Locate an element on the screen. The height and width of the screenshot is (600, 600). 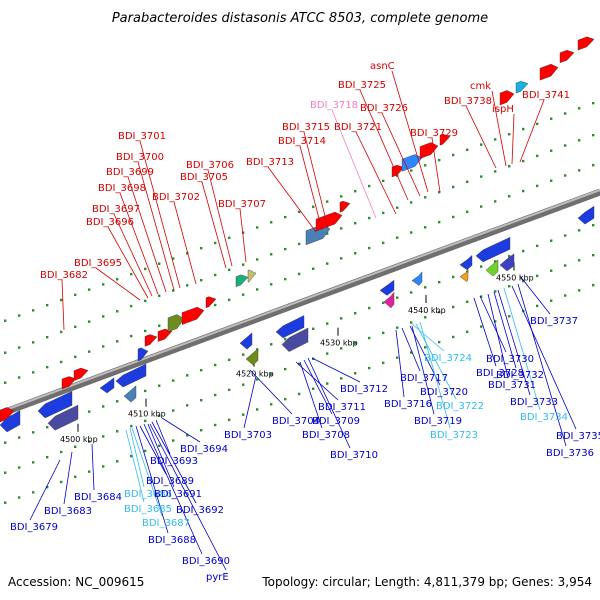
gene-label: BDI_3700 is located at coordinates (140, 157).